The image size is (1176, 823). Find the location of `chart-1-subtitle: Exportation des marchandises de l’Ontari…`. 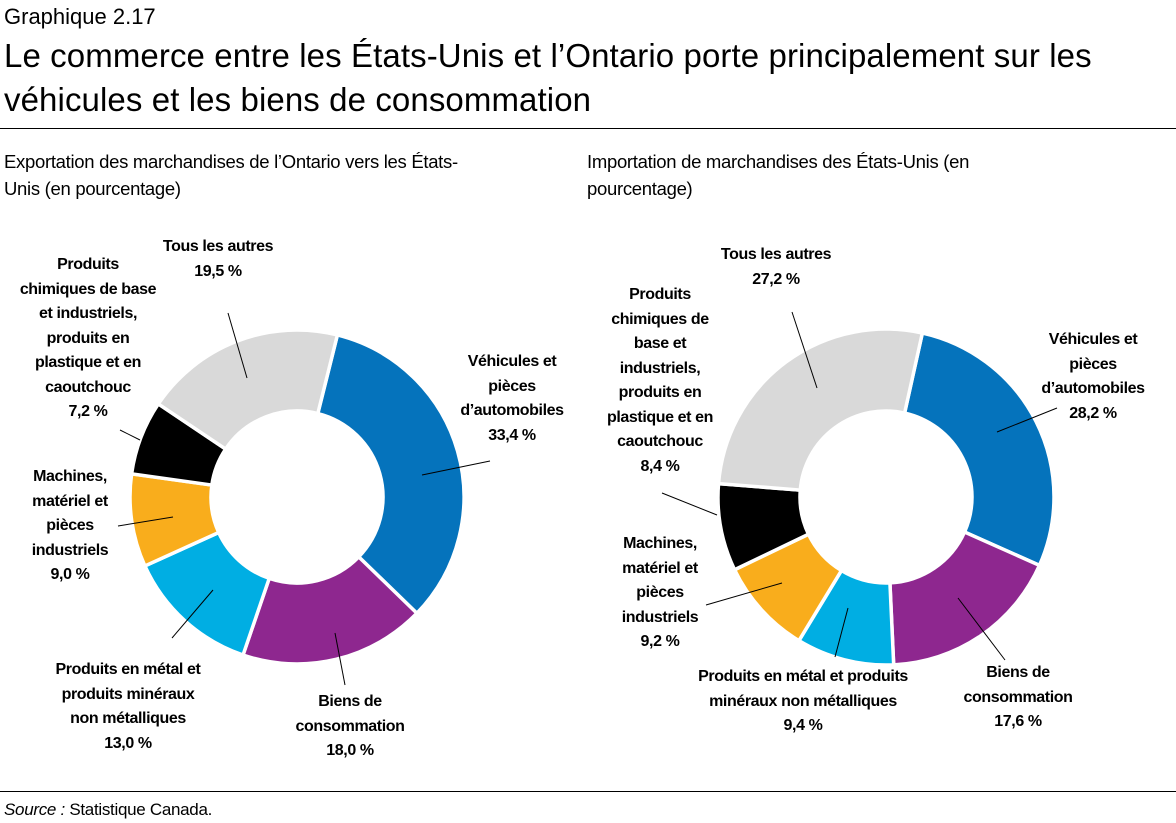

chart-1-subtitle: Exportation des marchandises de l’Ontari… is located at coordinates (231, 175).